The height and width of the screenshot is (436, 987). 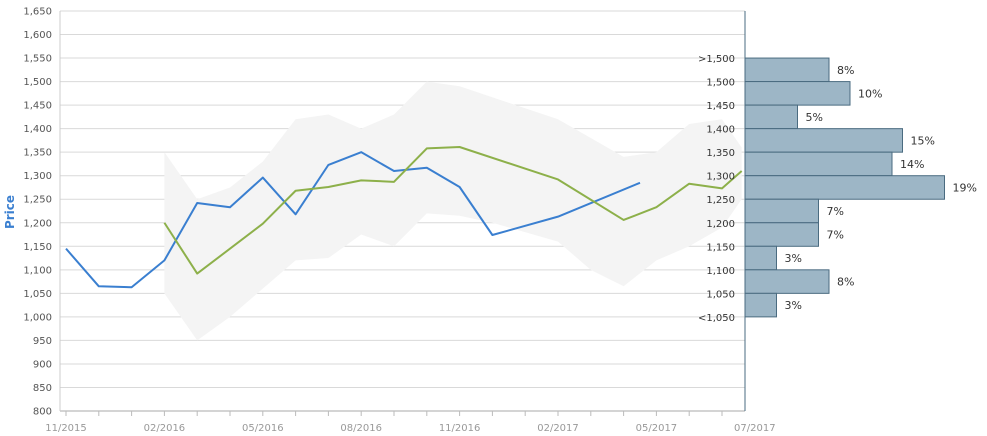 I want to click on distribution-bin-label: 1,100, so click(x=720, y=271).